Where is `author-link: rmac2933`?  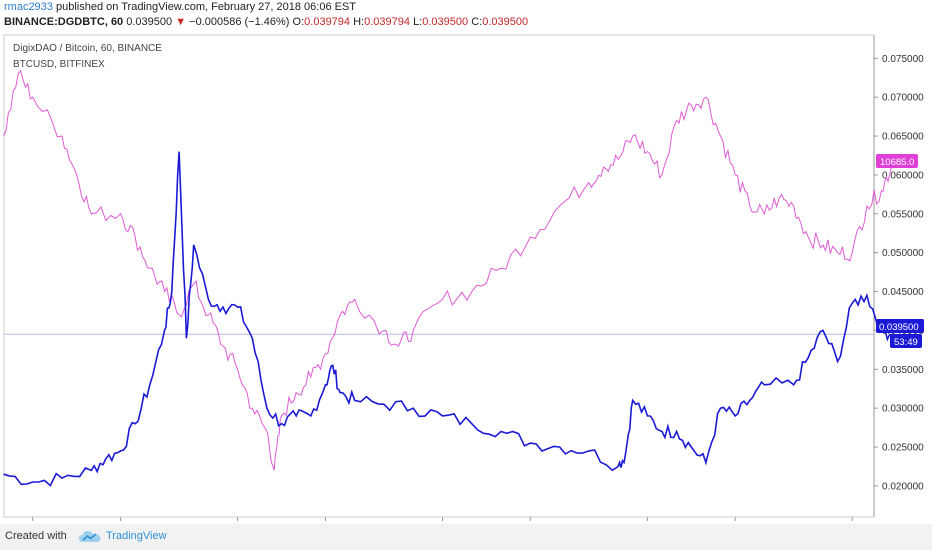 author-link: rmac2933 is located at coordinates (28, 7).